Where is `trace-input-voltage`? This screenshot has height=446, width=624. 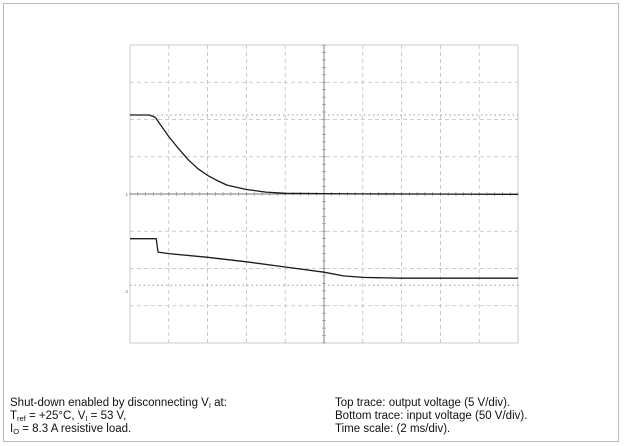 trace-input-voltage is located at coordinates (324, 258).